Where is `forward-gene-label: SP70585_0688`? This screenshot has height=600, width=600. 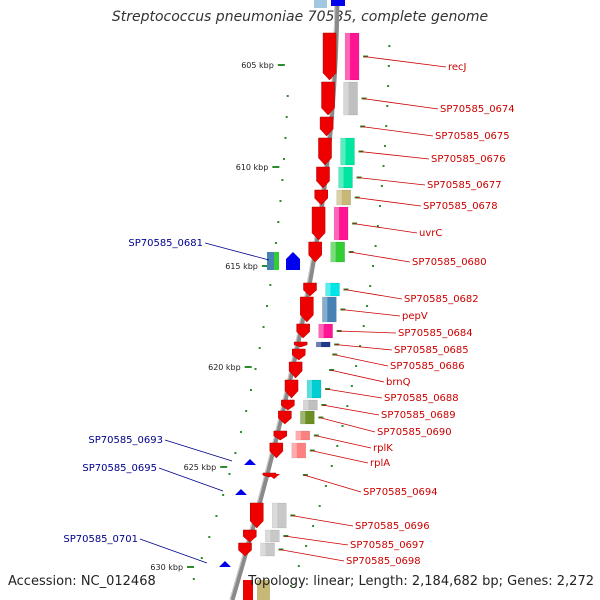 forward-gene-label: SP70585_0688 is located at coordinates (421, 398).